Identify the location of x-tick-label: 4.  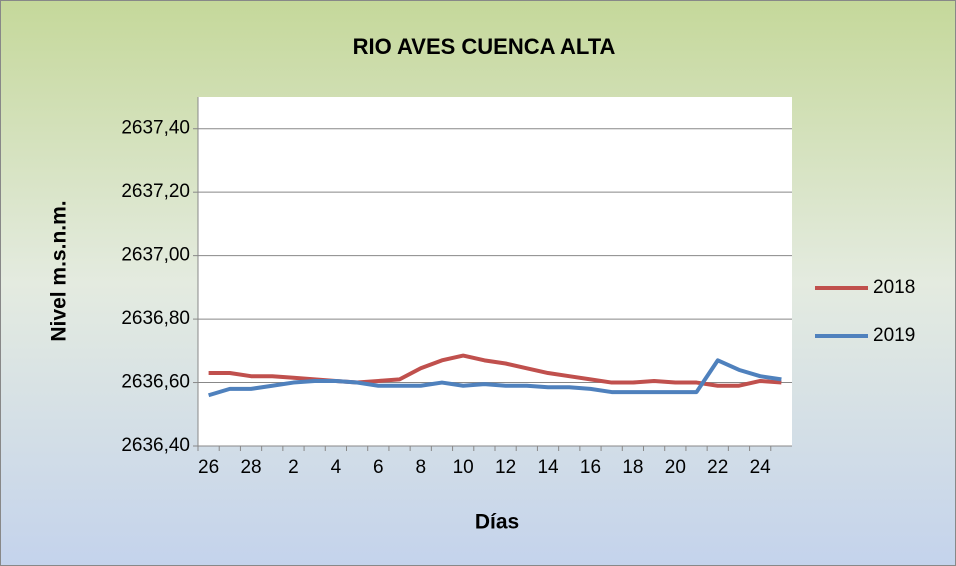
(336, 467).